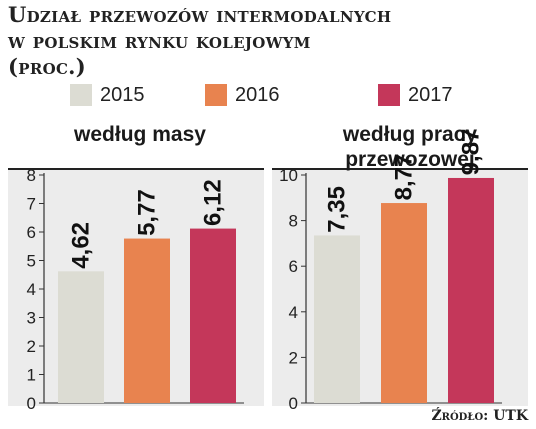  I want to click on y-tick-label-mass-5: 5, so click(31, 261).